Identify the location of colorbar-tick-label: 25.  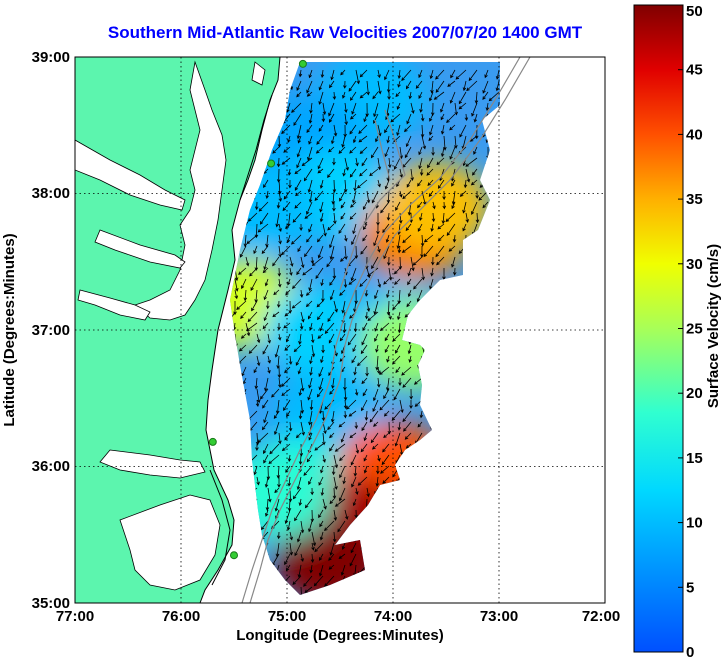
(694, 329).